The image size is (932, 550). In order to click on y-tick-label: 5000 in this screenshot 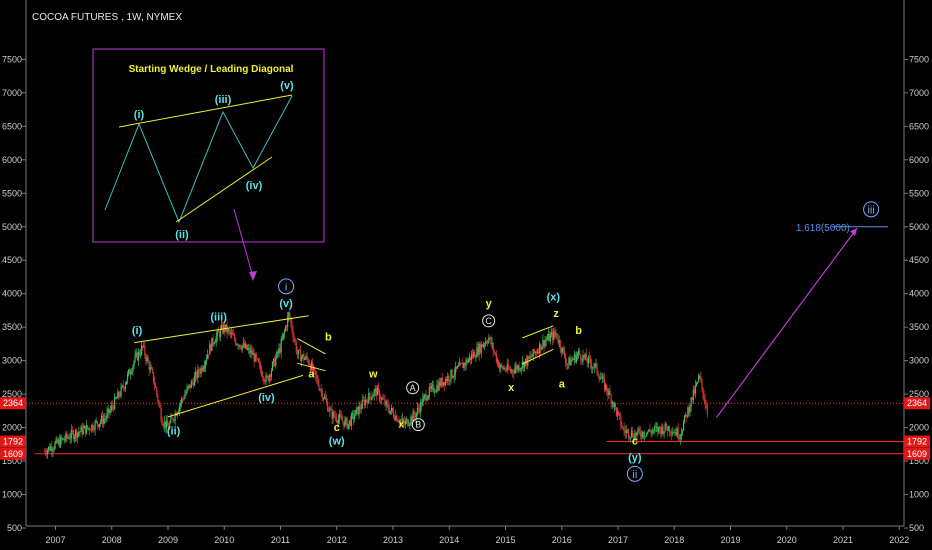, I will do `click(12, 227)`.